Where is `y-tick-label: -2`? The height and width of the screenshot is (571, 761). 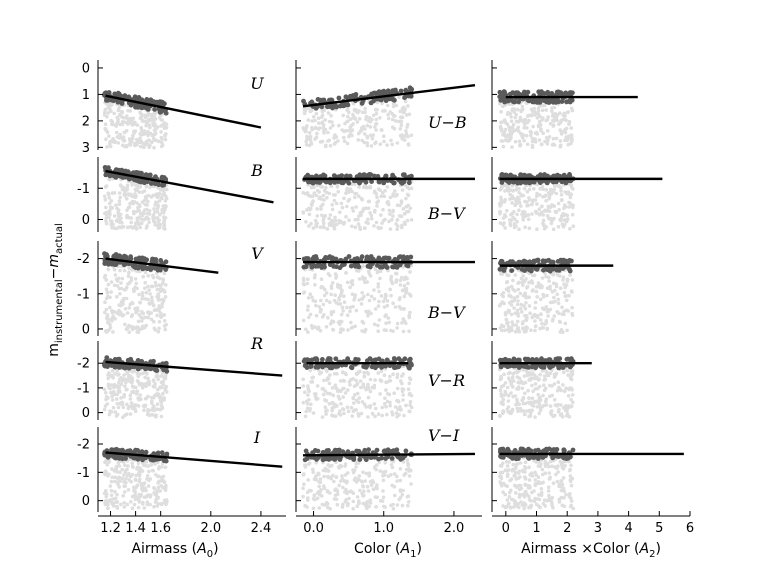
y-tick-label: -2 is located at coordinates (83, 364).